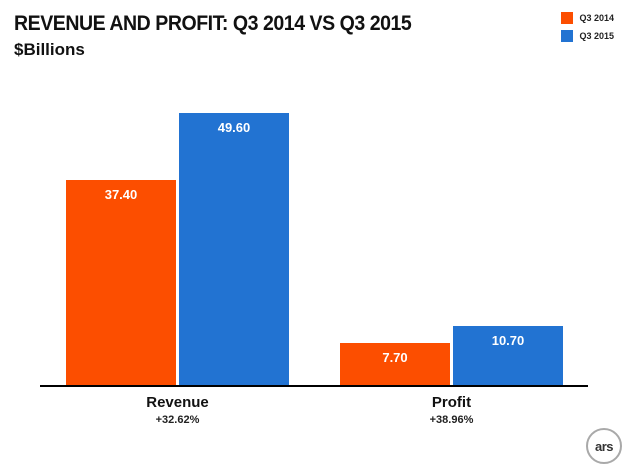  What do you see at coordinates (596, 36) in the screenshot?
I see `legend-label-q3-2015: Q3 2015` at bounding box center [596, 36].